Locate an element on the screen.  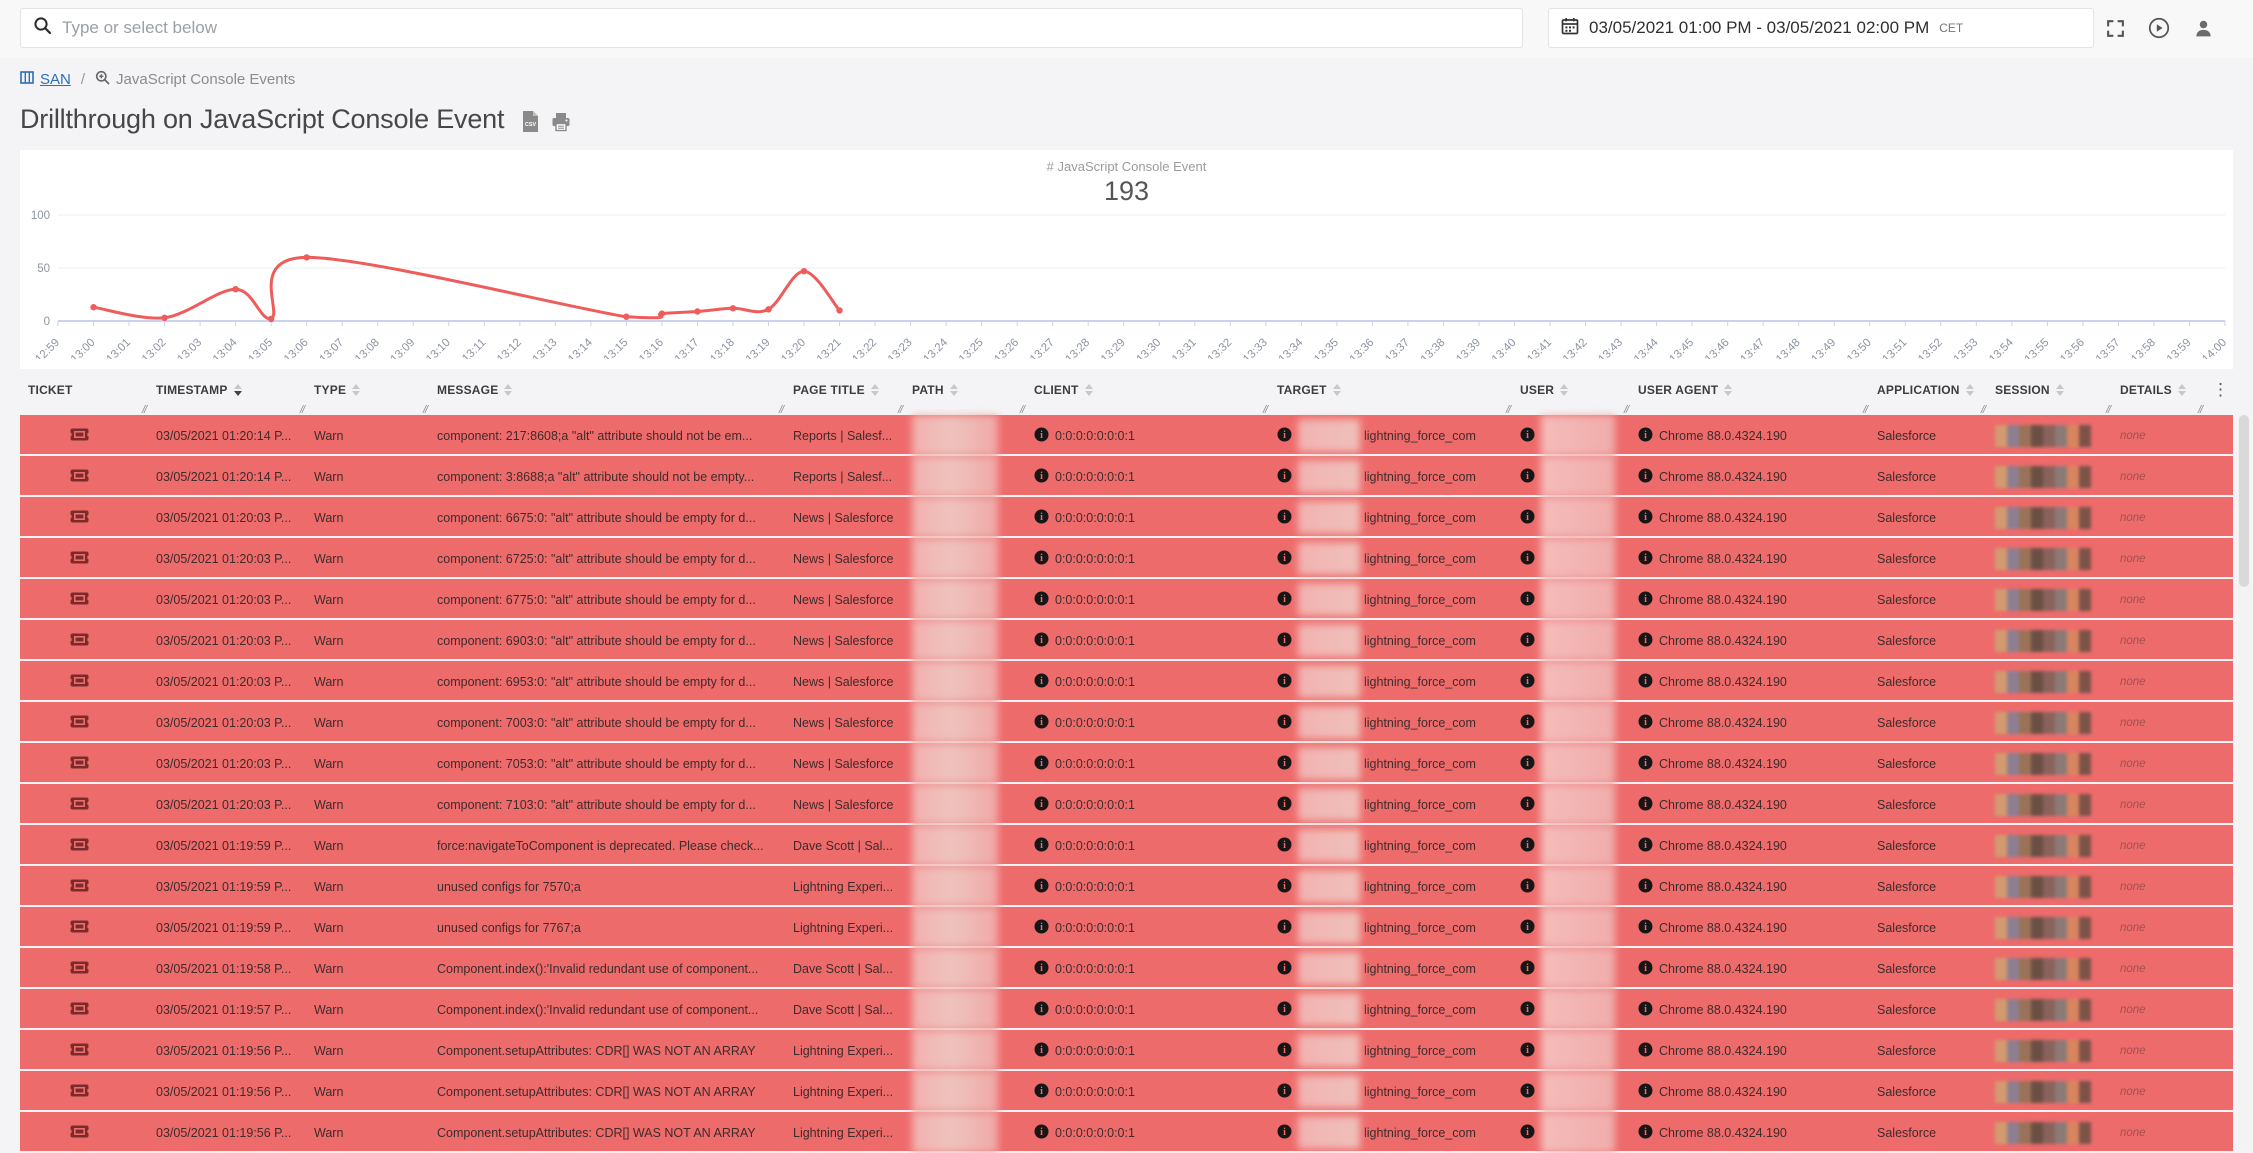
vertical-scrollbar is located at coordinates (2244, 781).